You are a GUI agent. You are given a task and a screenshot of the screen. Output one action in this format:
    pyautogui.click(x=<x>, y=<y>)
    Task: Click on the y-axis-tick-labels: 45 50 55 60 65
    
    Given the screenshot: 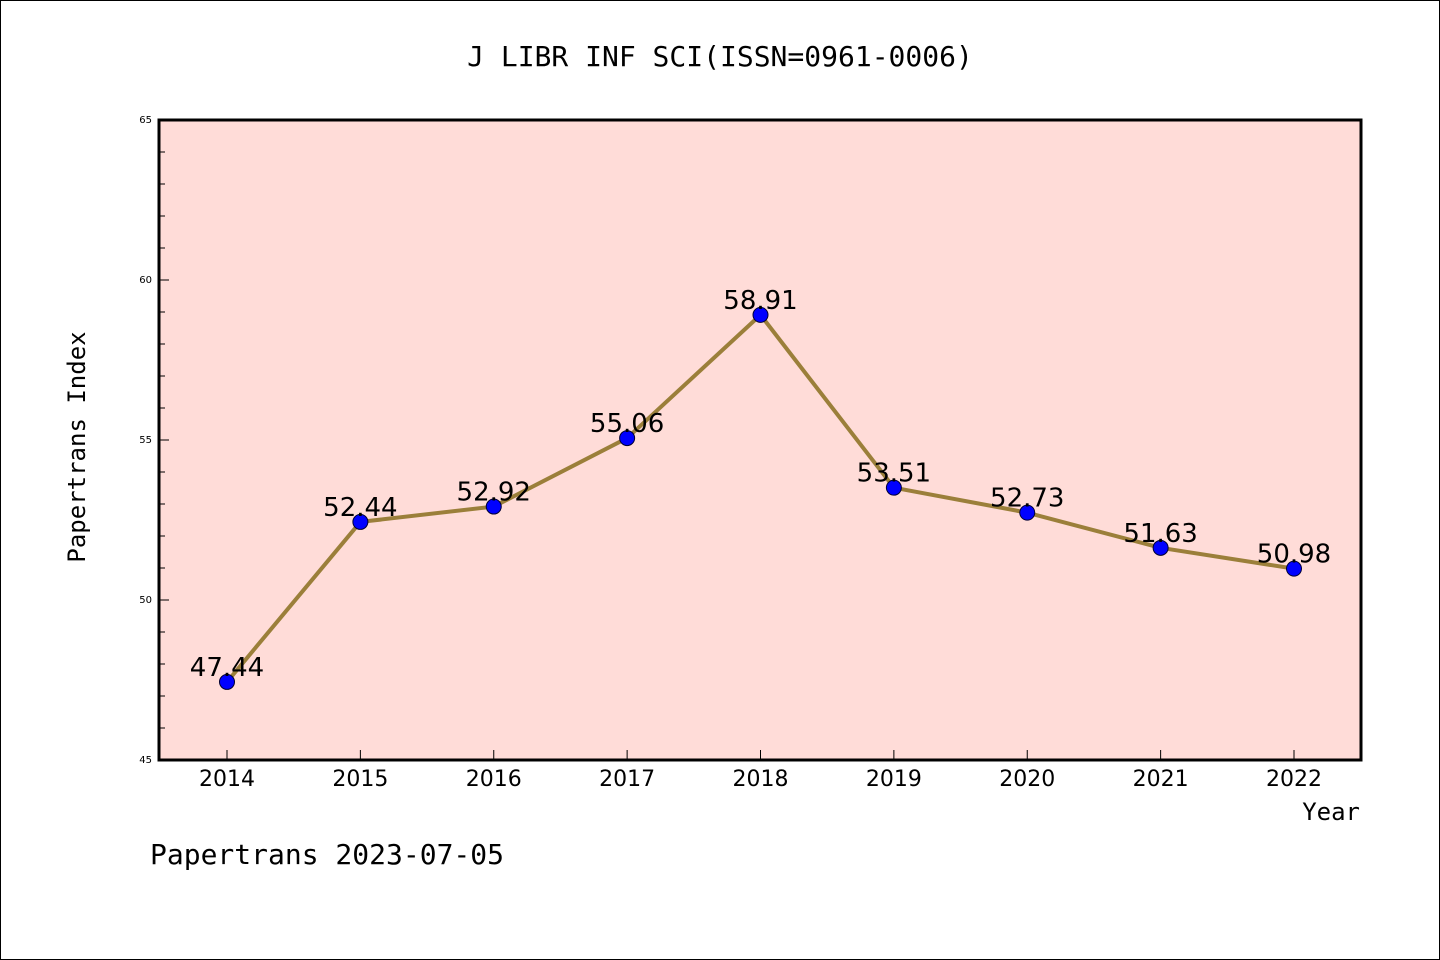 What is the action you would take?
    pyautogui.click(x=145, y=440)
    